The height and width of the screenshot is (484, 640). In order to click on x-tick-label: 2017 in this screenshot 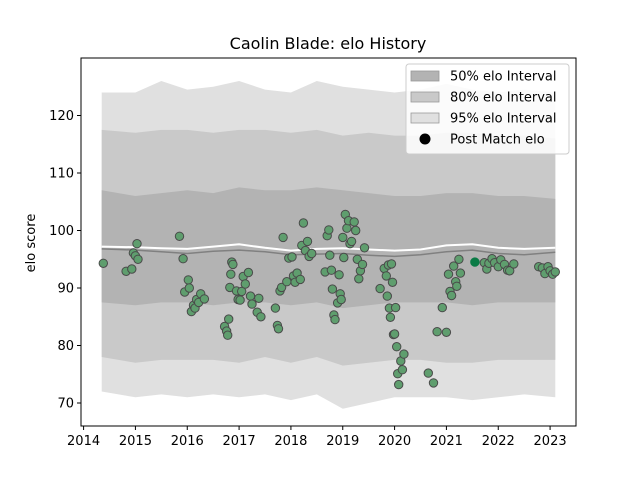, I will do `click(239, 441)`.